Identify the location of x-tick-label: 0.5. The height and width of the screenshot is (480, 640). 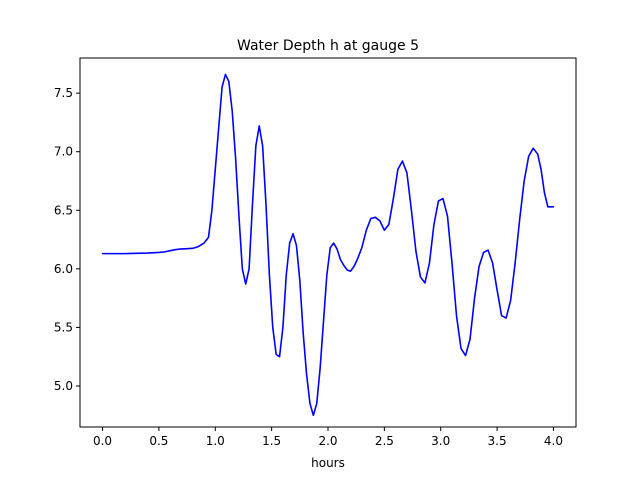
(158, 441).